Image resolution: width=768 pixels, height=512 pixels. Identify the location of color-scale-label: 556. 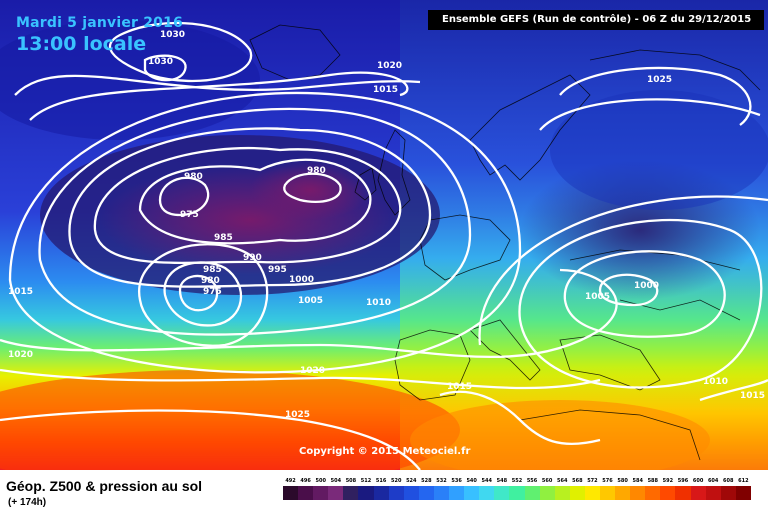
(532, 481).